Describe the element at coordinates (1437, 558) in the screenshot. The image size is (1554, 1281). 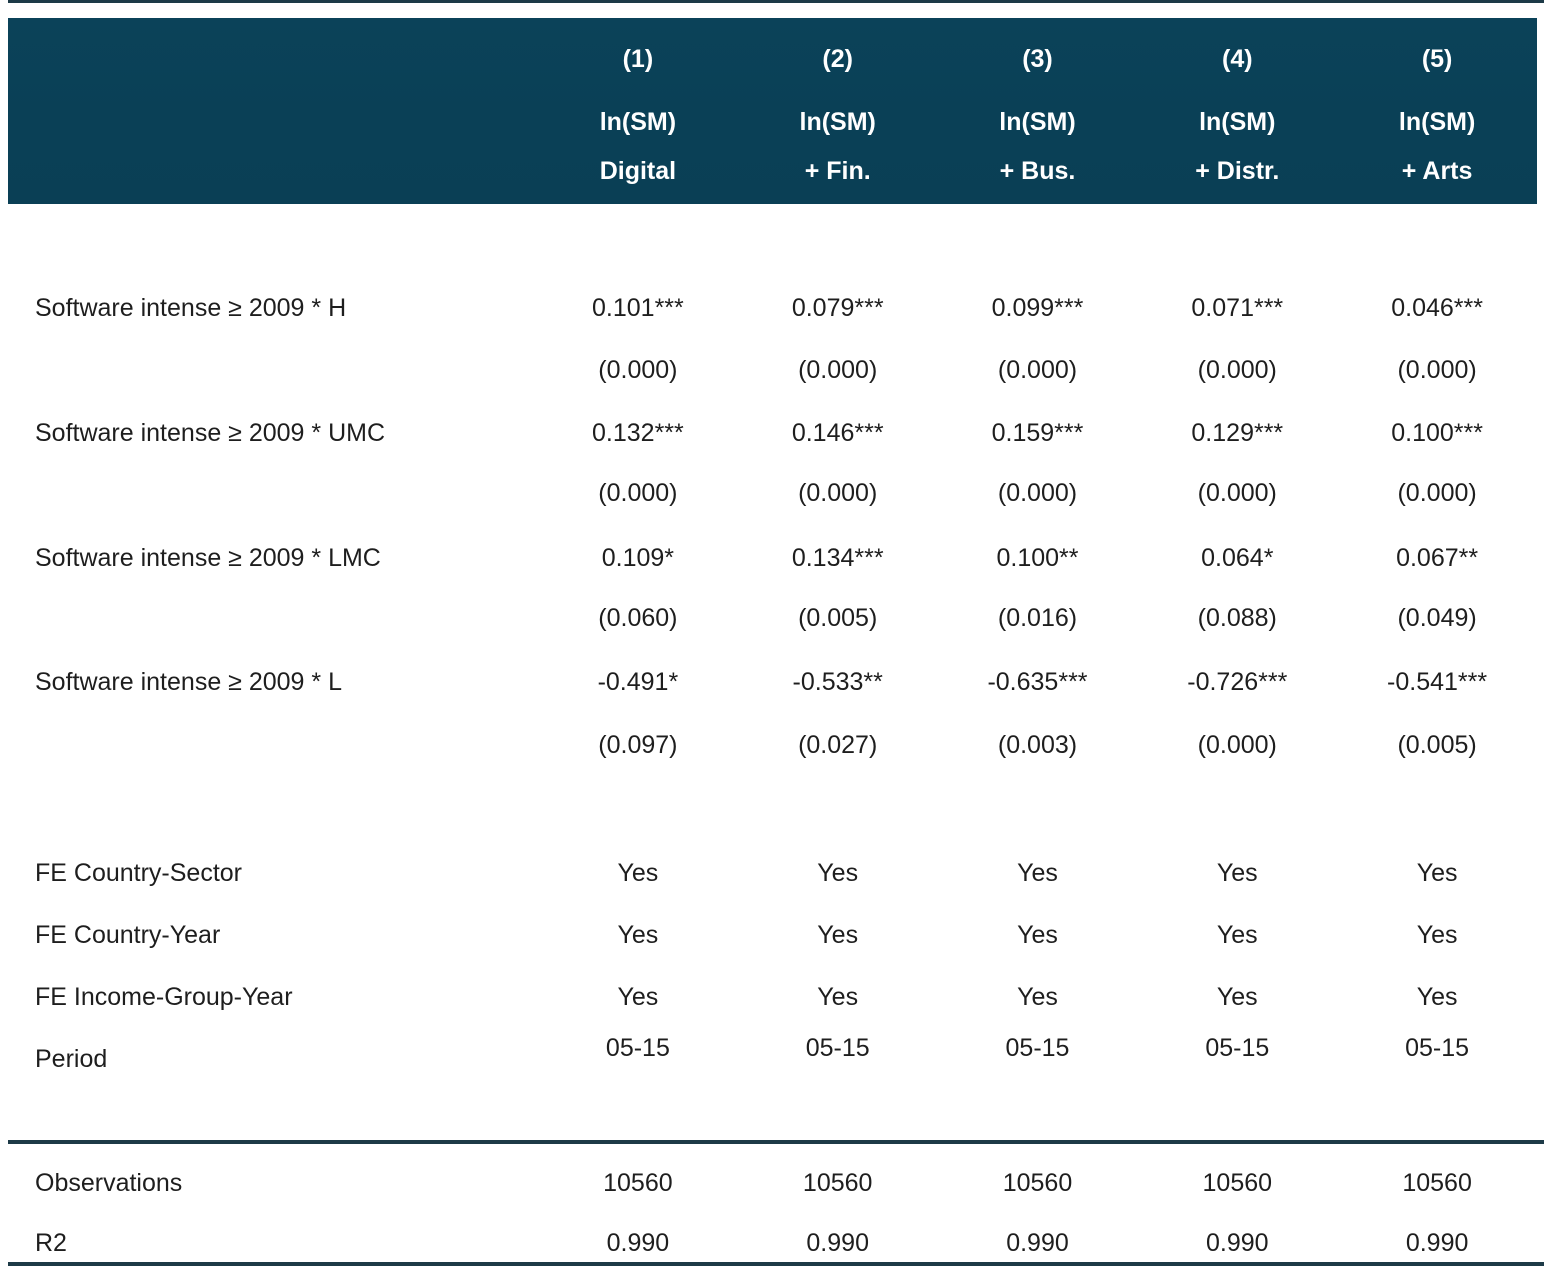
I see `estimate-cell: 0.067**` at that location.